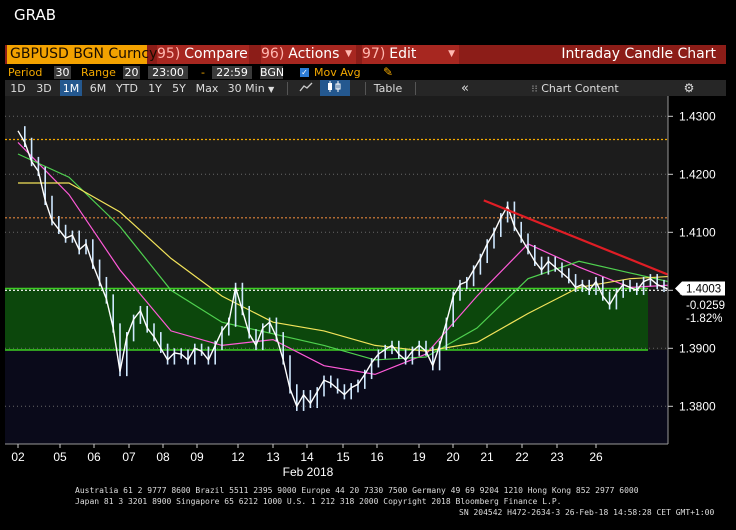 The width and height of the screenshot is (736, 530). What do you see at coordinates (689, 88) in the screenshot?
I see `gear-icon: ⚙` at bounding box center [689, 88].